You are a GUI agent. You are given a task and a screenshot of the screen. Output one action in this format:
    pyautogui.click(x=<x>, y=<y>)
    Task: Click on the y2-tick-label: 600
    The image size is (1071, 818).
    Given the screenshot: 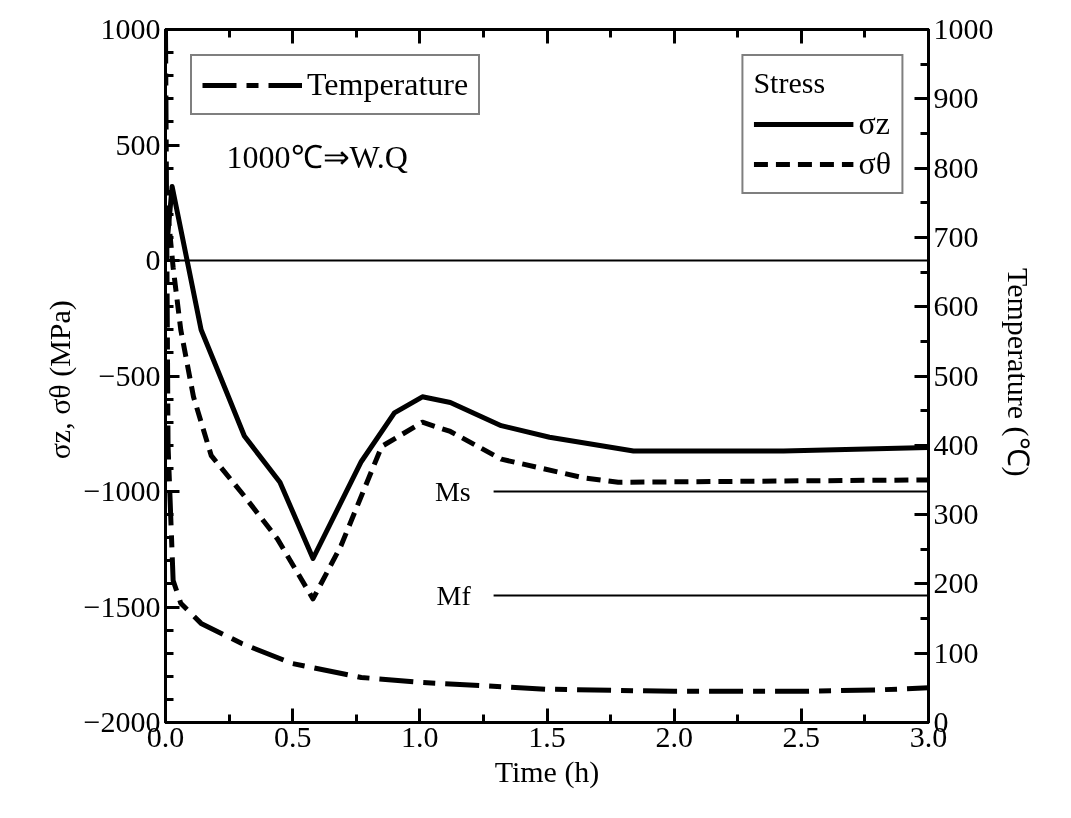 What is the action you would take?
    pyautogui.click(x=956, y=306)
    